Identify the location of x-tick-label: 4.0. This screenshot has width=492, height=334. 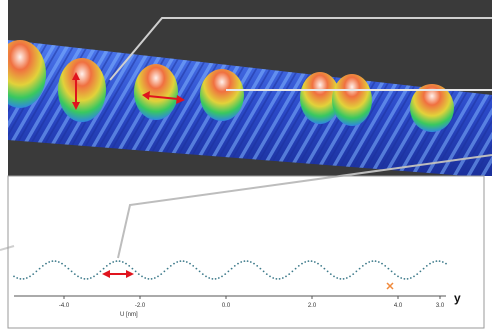
(398, 306).